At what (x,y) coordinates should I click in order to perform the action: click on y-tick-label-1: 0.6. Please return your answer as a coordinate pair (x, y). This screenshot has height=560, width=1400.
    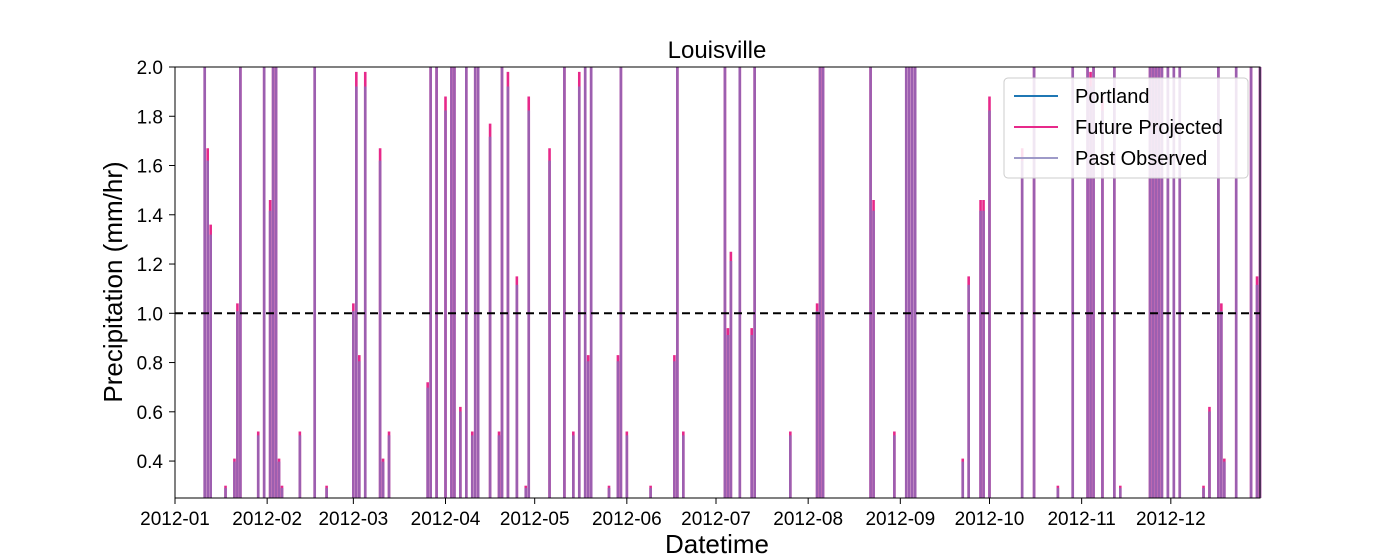
    Looking at the image, I should click on (150, 413).